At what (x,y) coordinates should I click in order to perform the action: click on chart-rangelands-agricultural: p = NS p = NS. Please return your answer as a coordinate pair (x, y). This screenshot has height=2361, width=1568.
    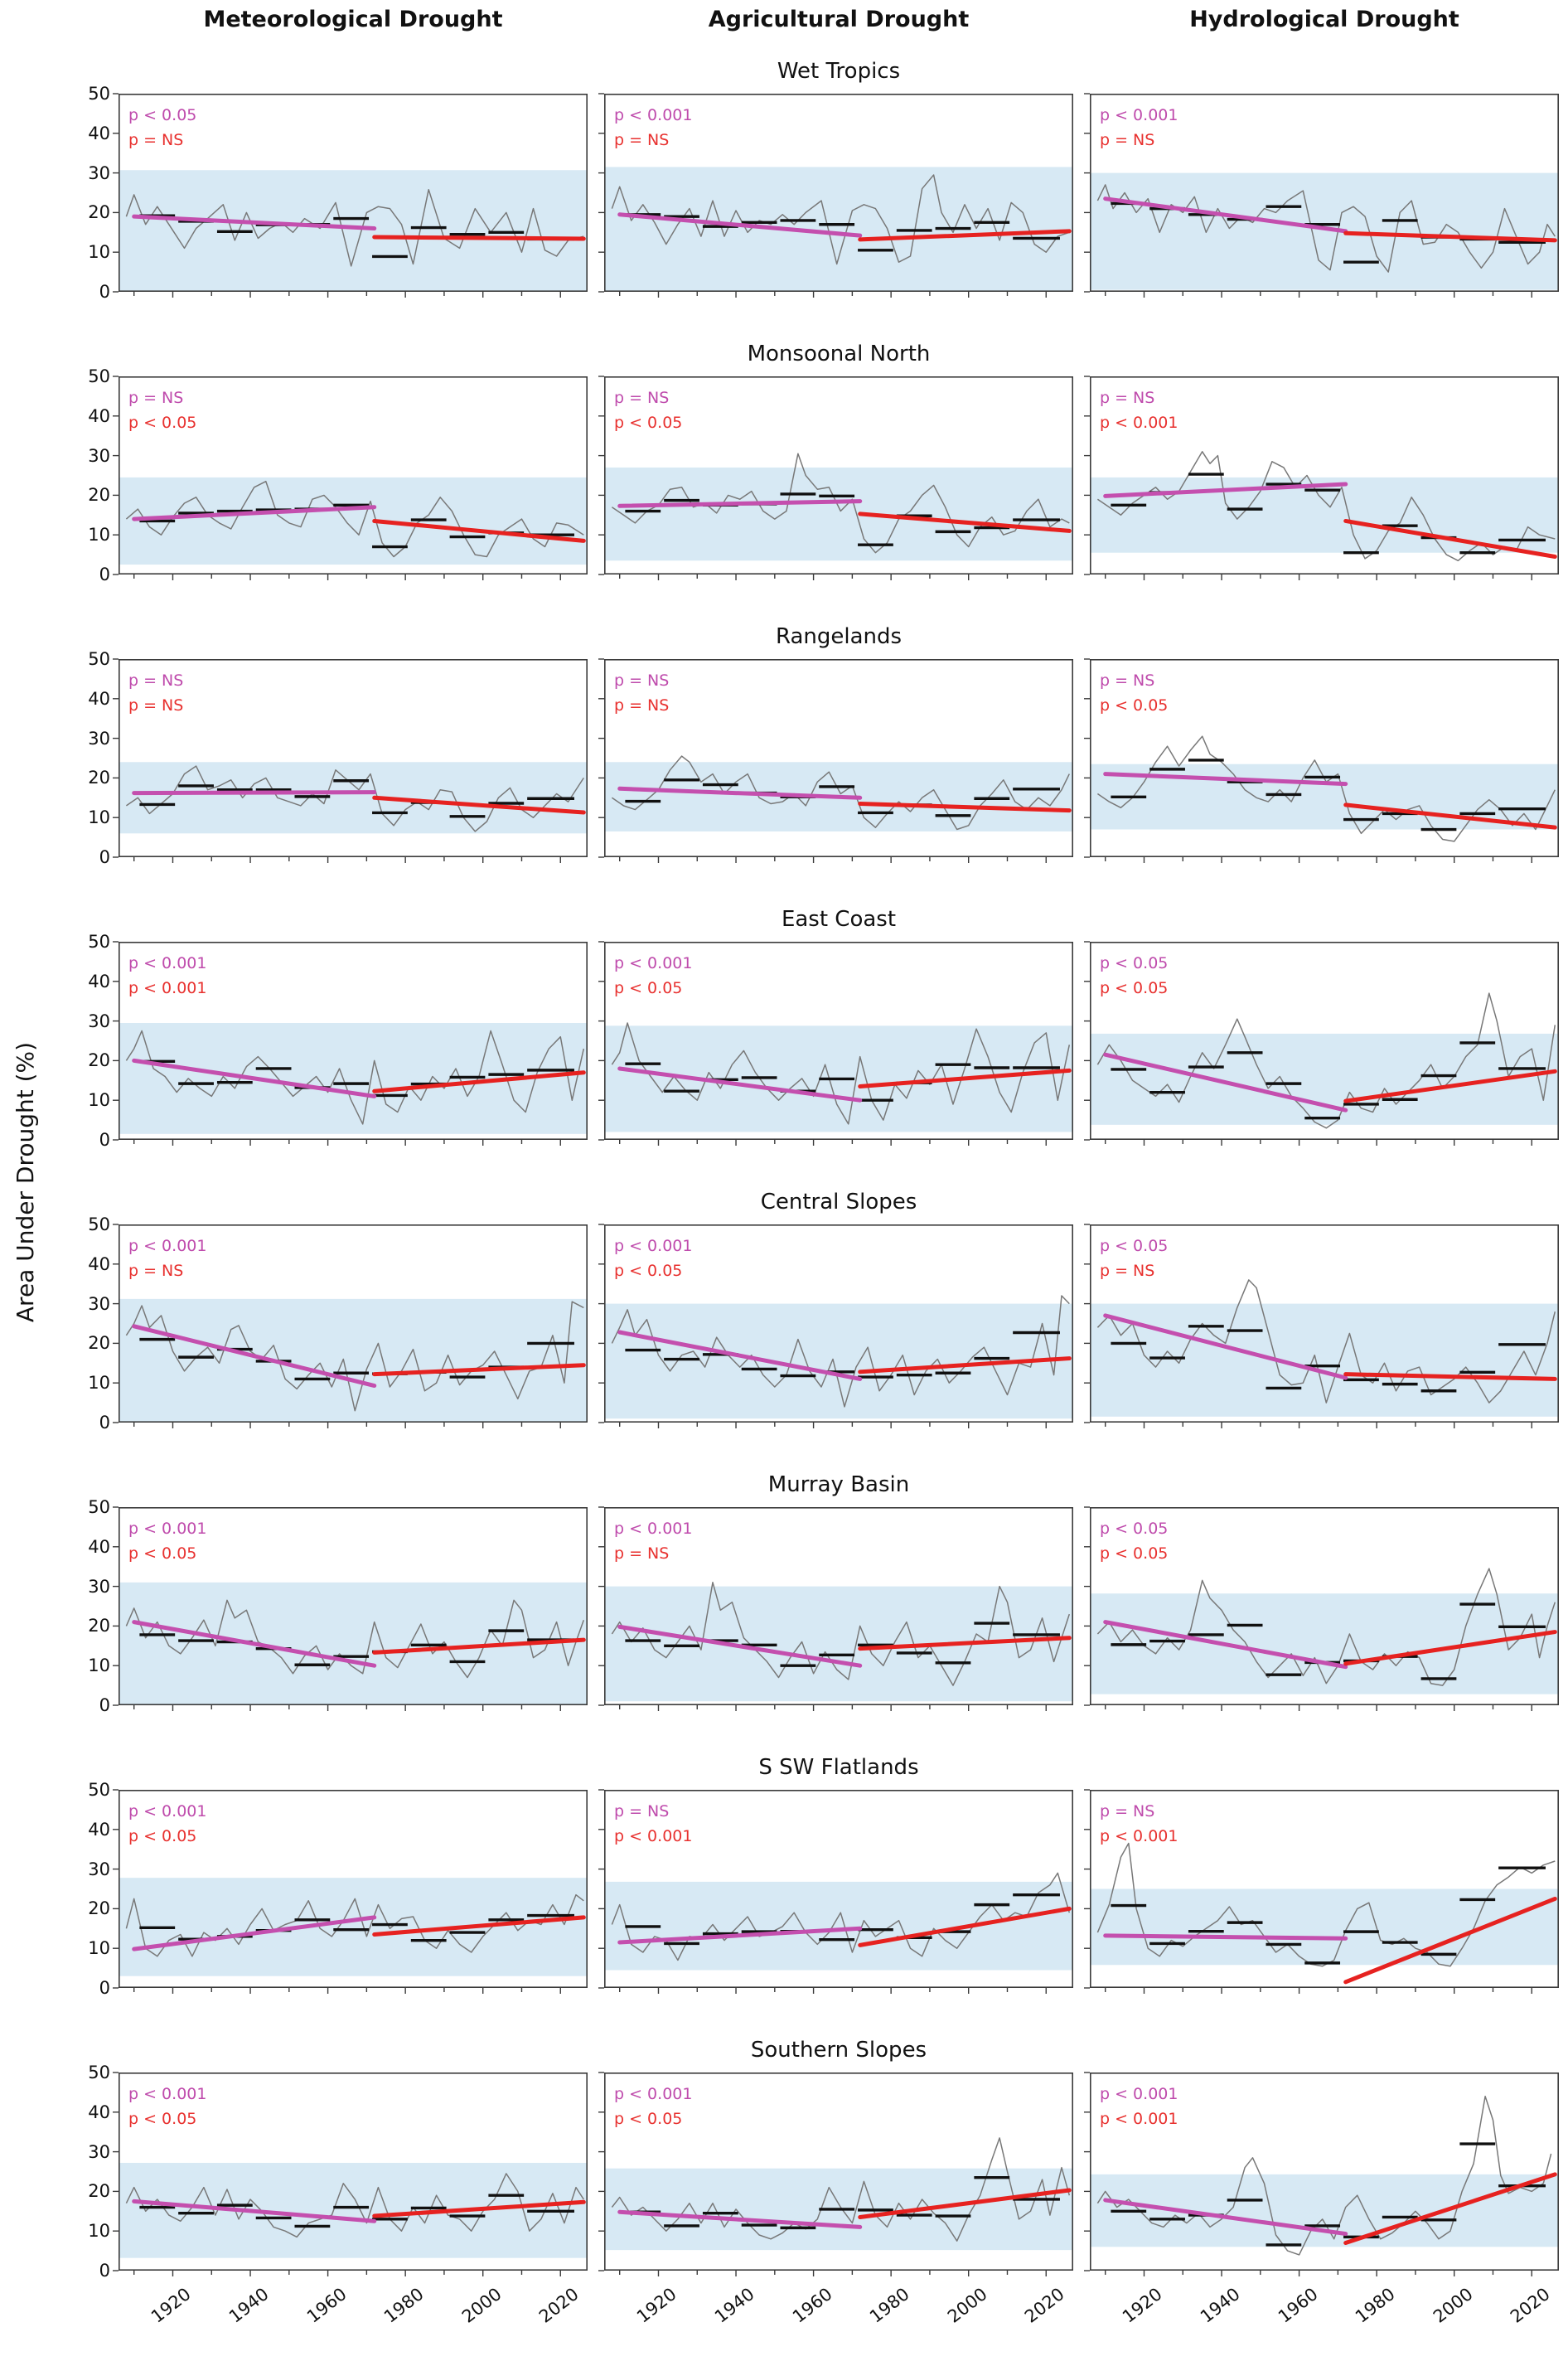
    Looking at the image, I should click on (836, 760).